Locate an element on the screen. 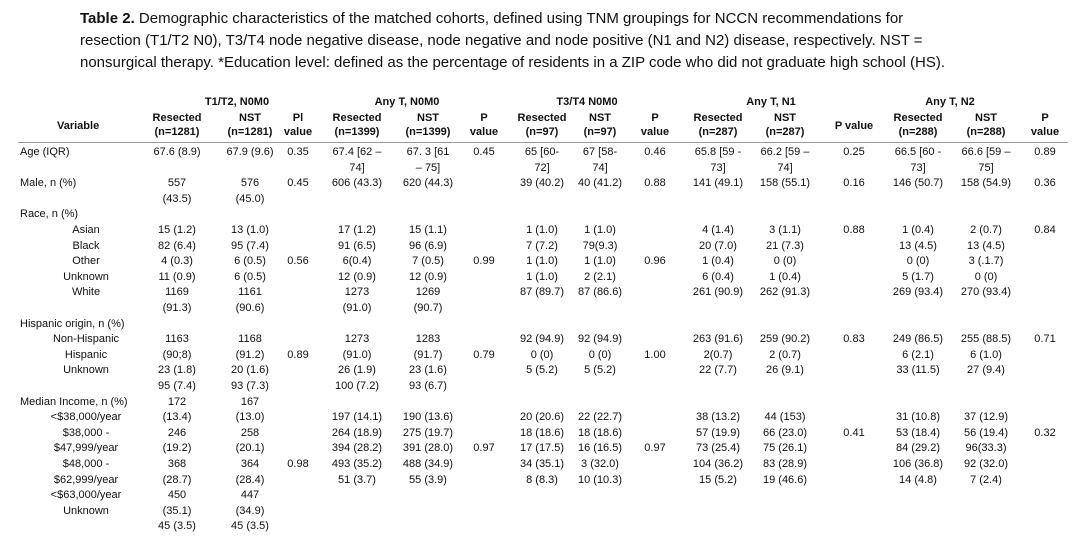  cell: 95 (7.4) is located at coordinates (177, 386).